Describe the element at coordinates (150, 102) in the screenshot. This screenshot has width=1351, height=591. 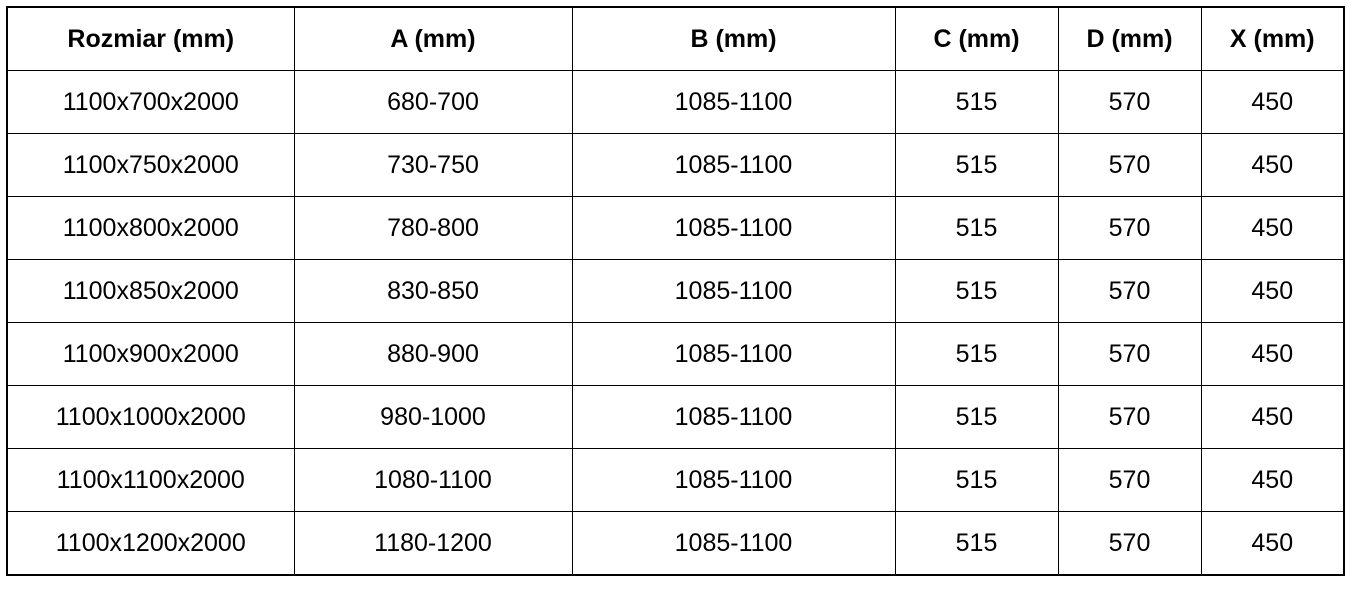
I see `table-cell: 1100x700x2000` at that location.